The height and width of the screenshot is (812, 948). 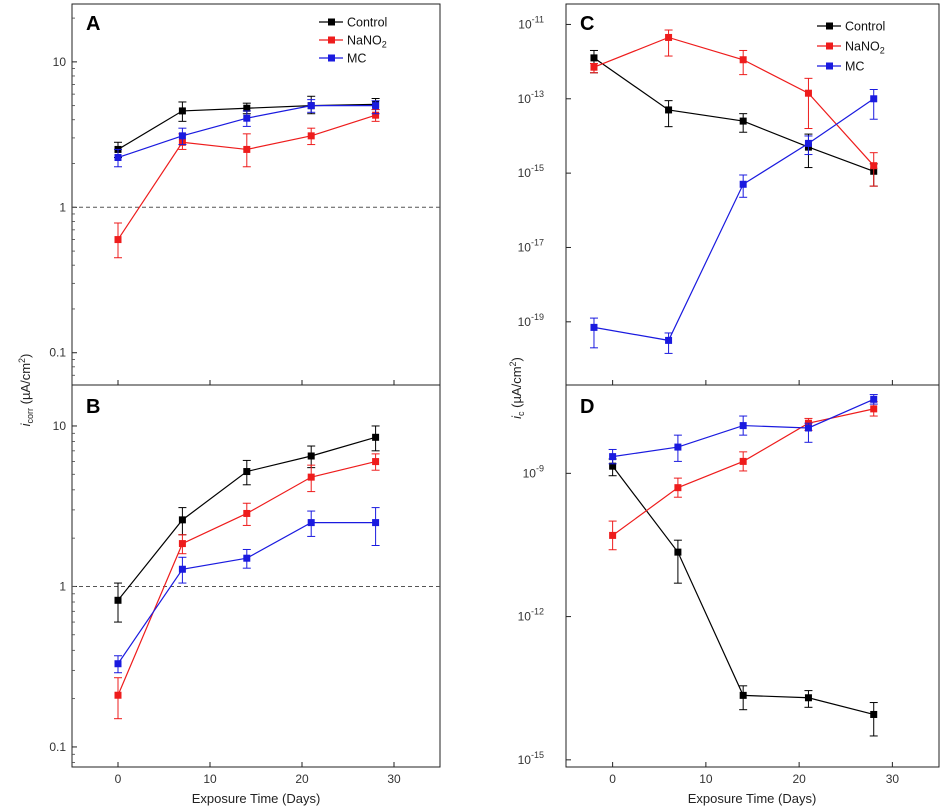 I want to click on left-y-axis-label: icorr (µA/cm2), so click(x=26, y=390).